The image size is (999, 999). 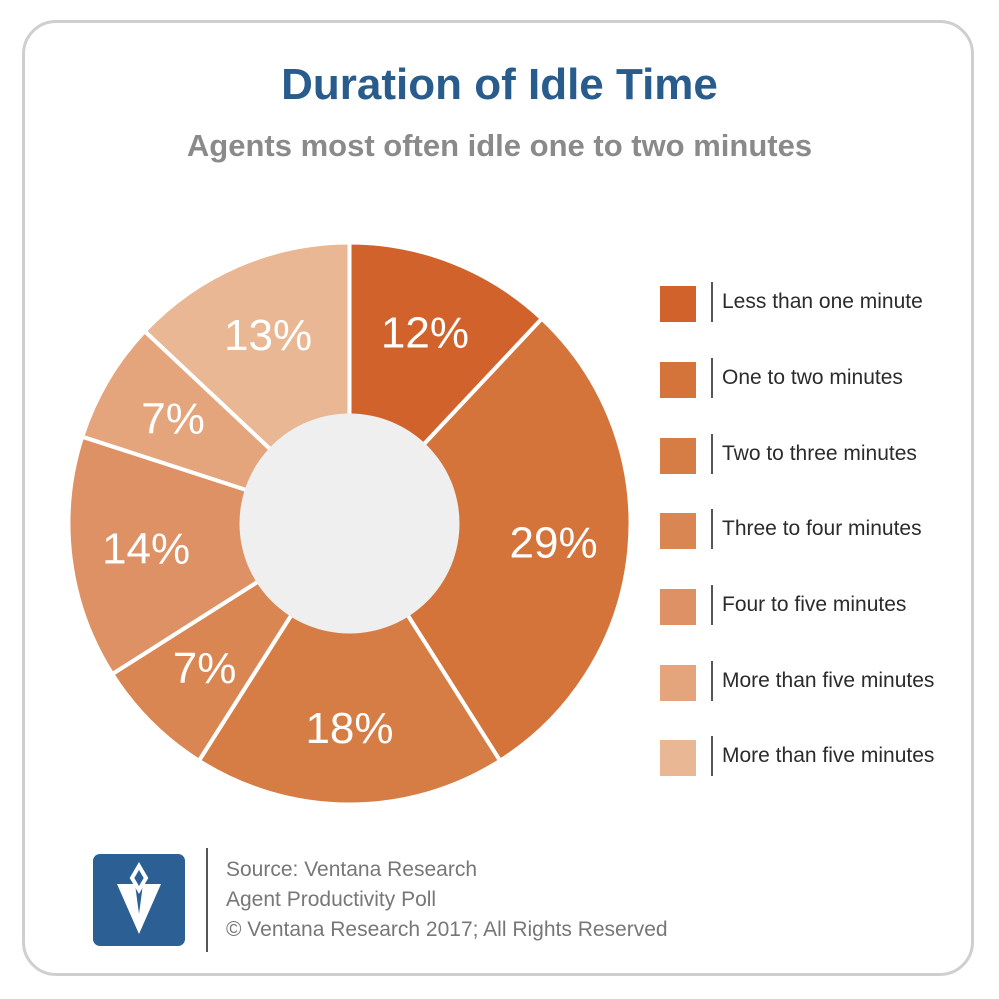 I want to click on slice-value-label: 13%, so click(x=268, y=335).